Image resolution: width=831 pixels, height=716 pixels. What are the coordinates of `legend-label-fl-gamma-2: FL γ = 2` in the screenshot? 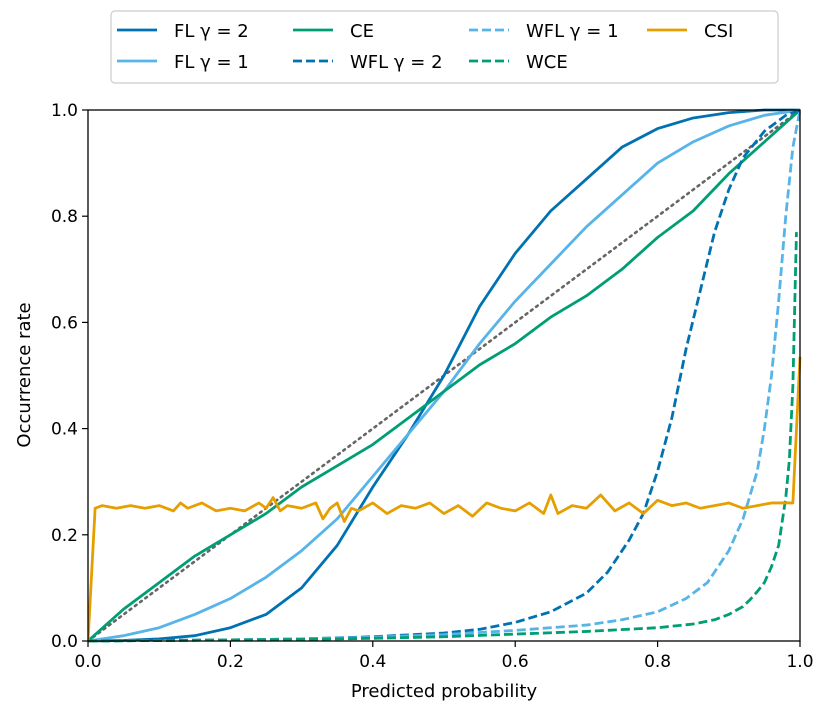 It's located at (211, 31).